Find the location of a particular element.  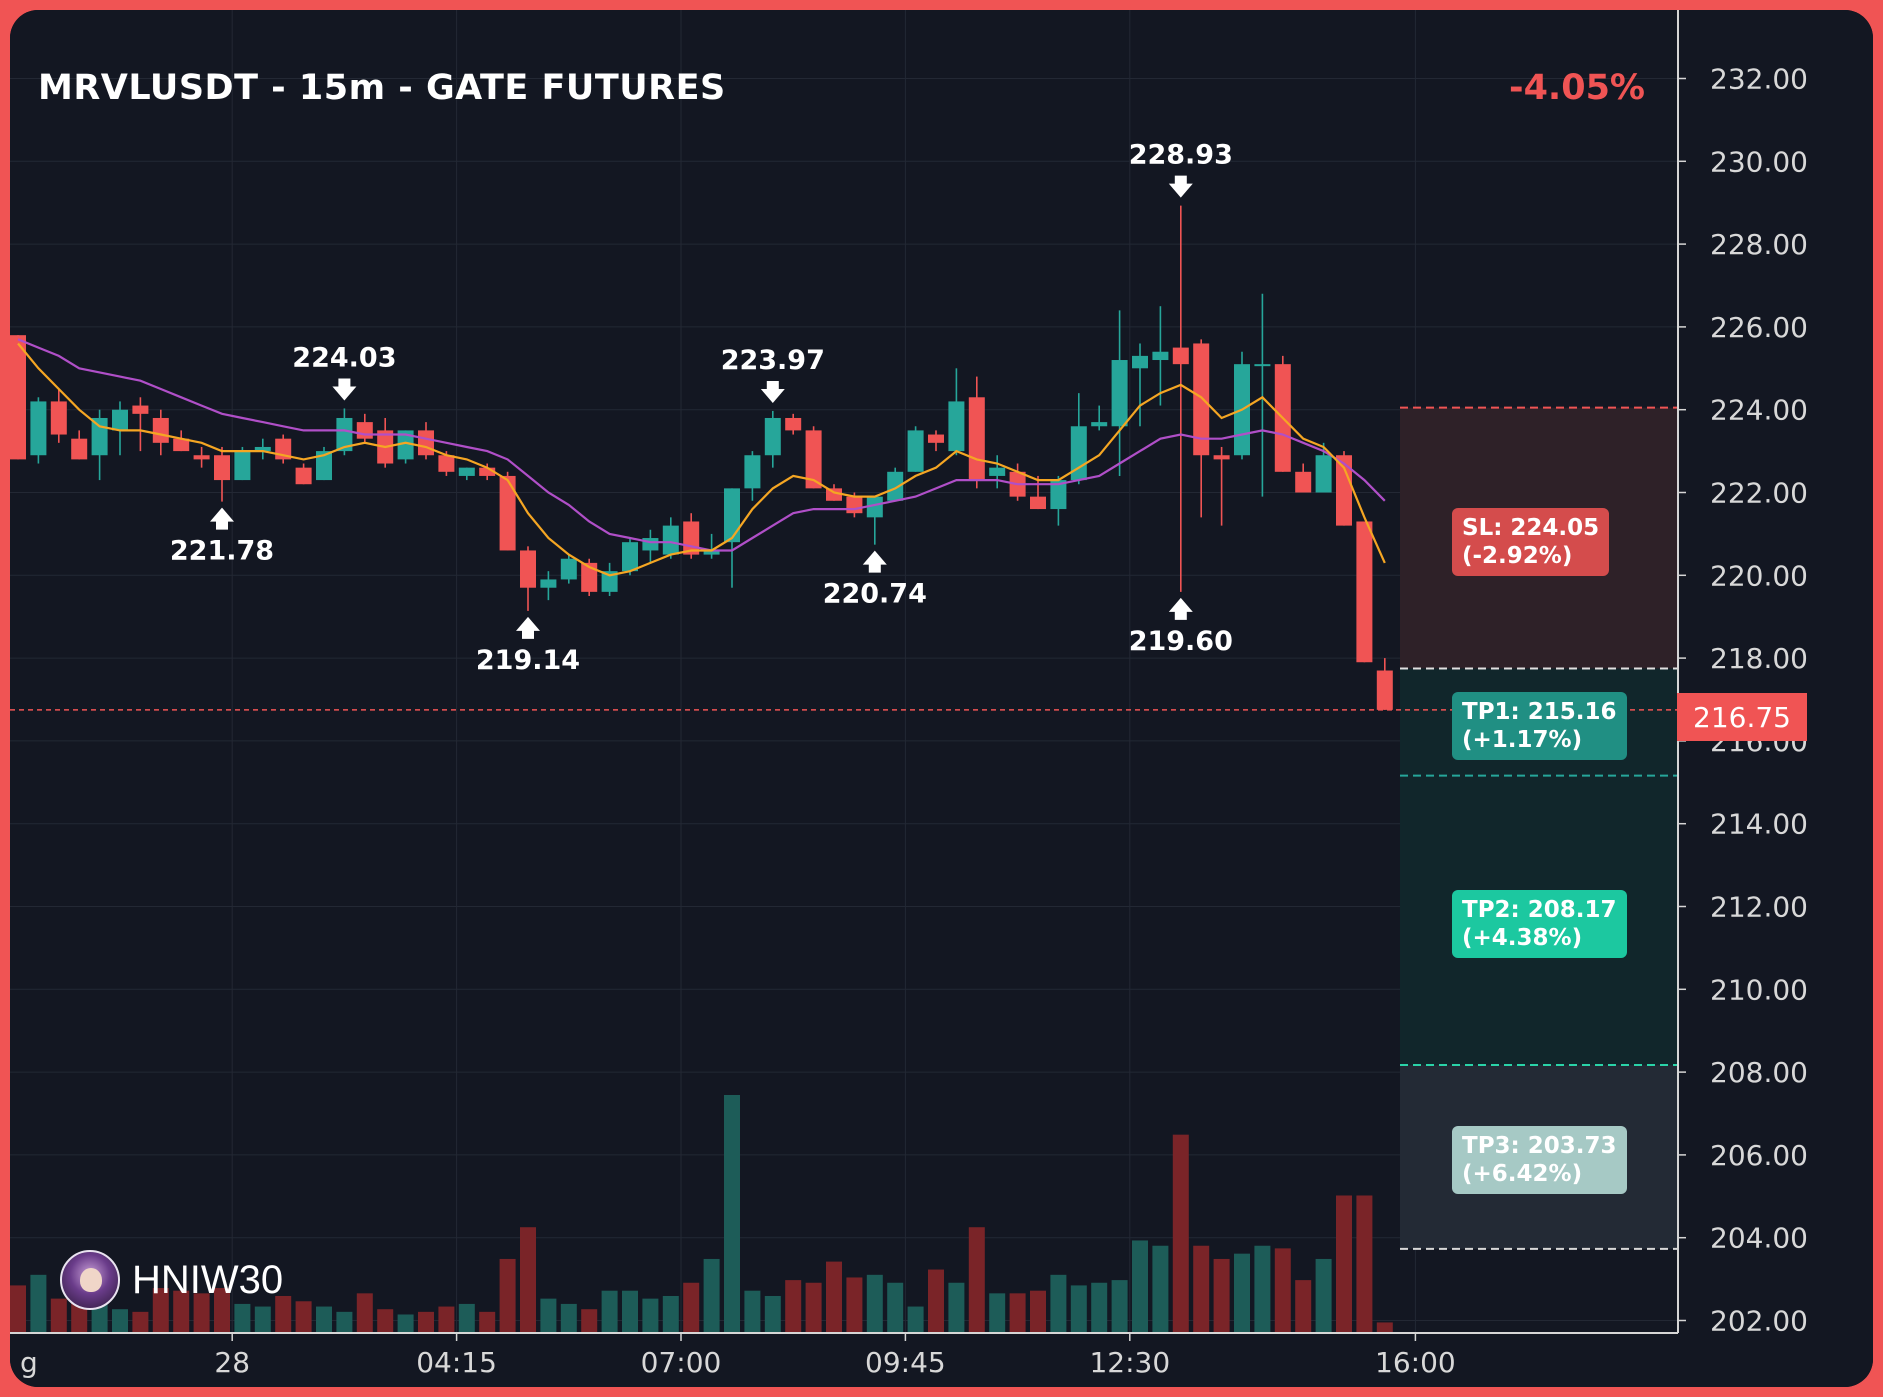

y-tick-label: 220.00 is located at coordinates (1759, 575).